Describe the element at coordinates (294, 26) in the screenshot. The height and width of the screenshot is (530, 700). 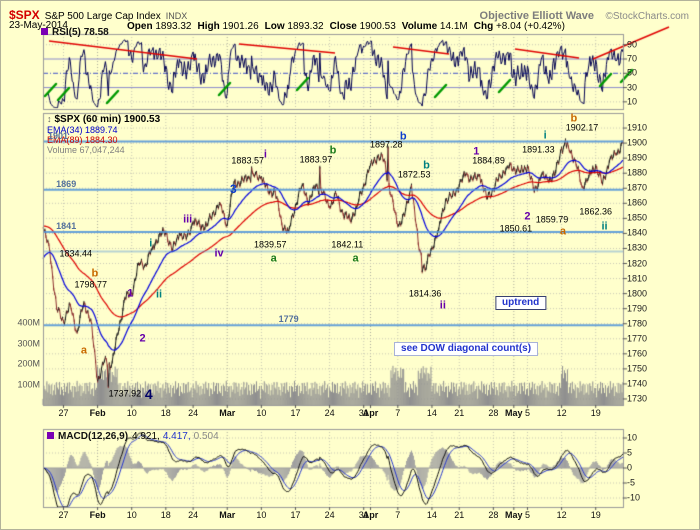
I see `quote-field-low: Low 1893.32` at that location.